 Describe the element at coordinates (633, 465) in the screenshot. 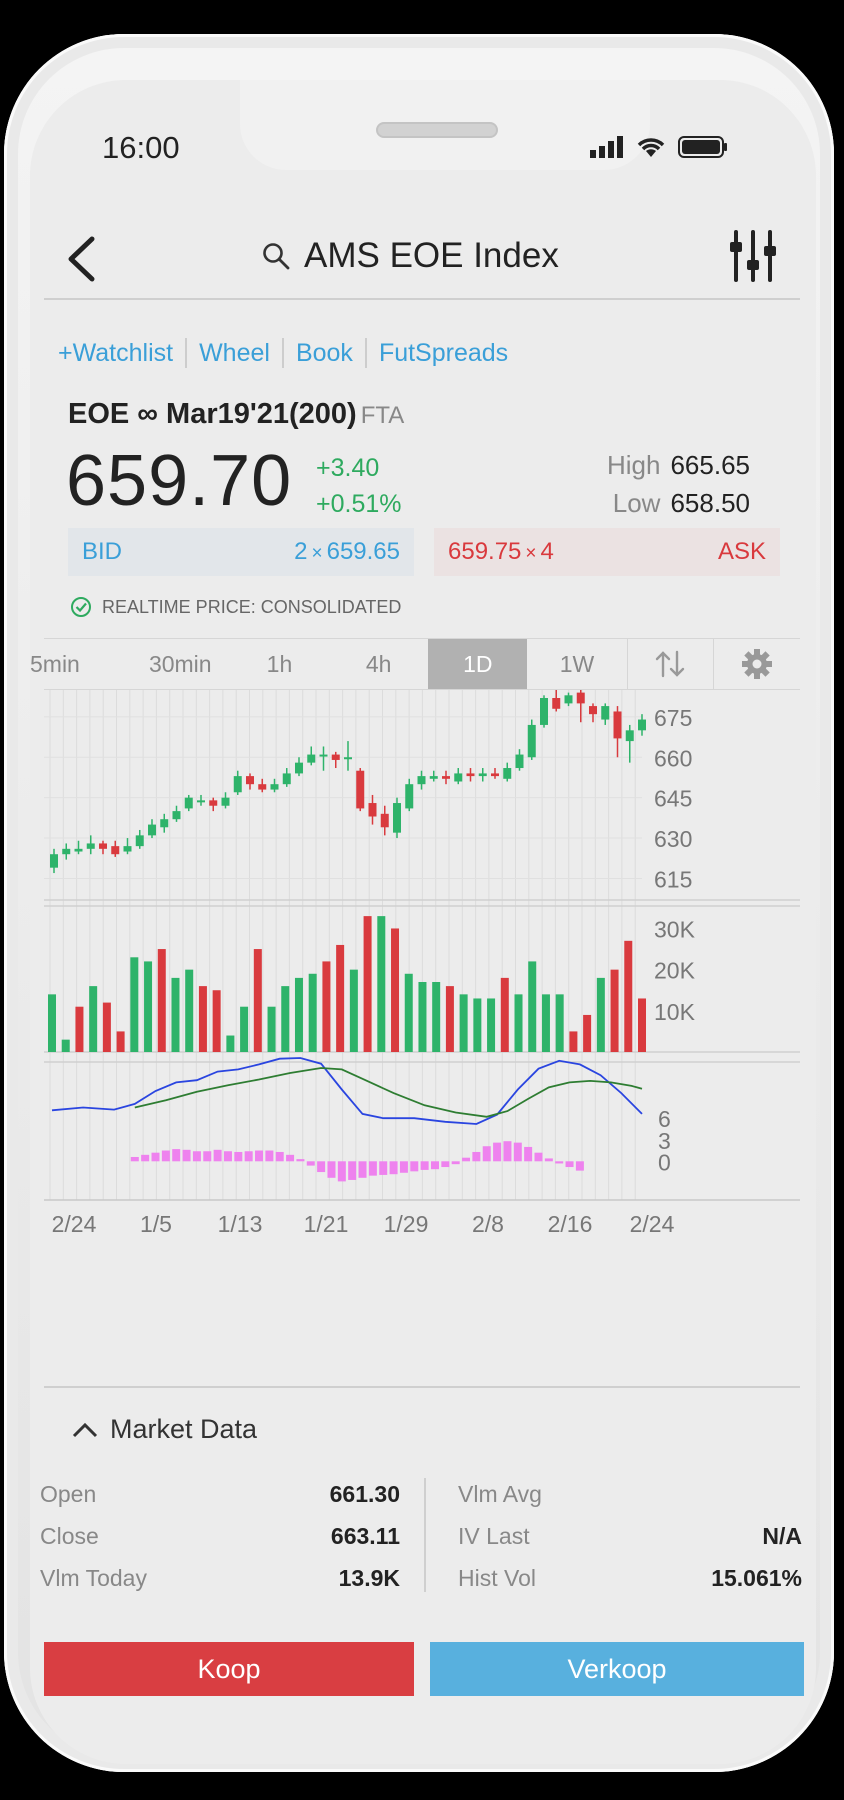

I see `high-label: High` at that location.